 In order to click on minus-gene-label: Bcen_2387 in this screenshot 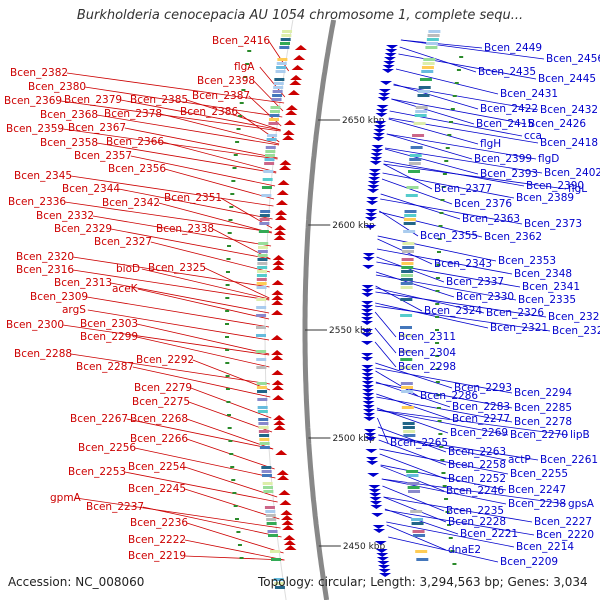, I will do `click(221, 96)`.